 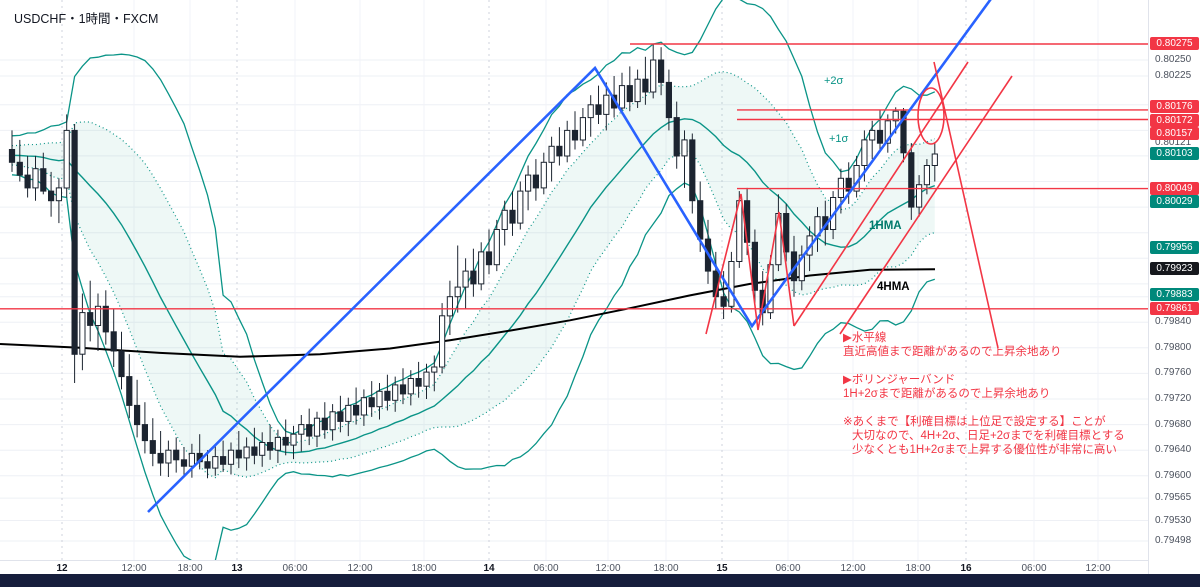 I want to click on indicator-label: 1HMA, so click(x=885, y=226).